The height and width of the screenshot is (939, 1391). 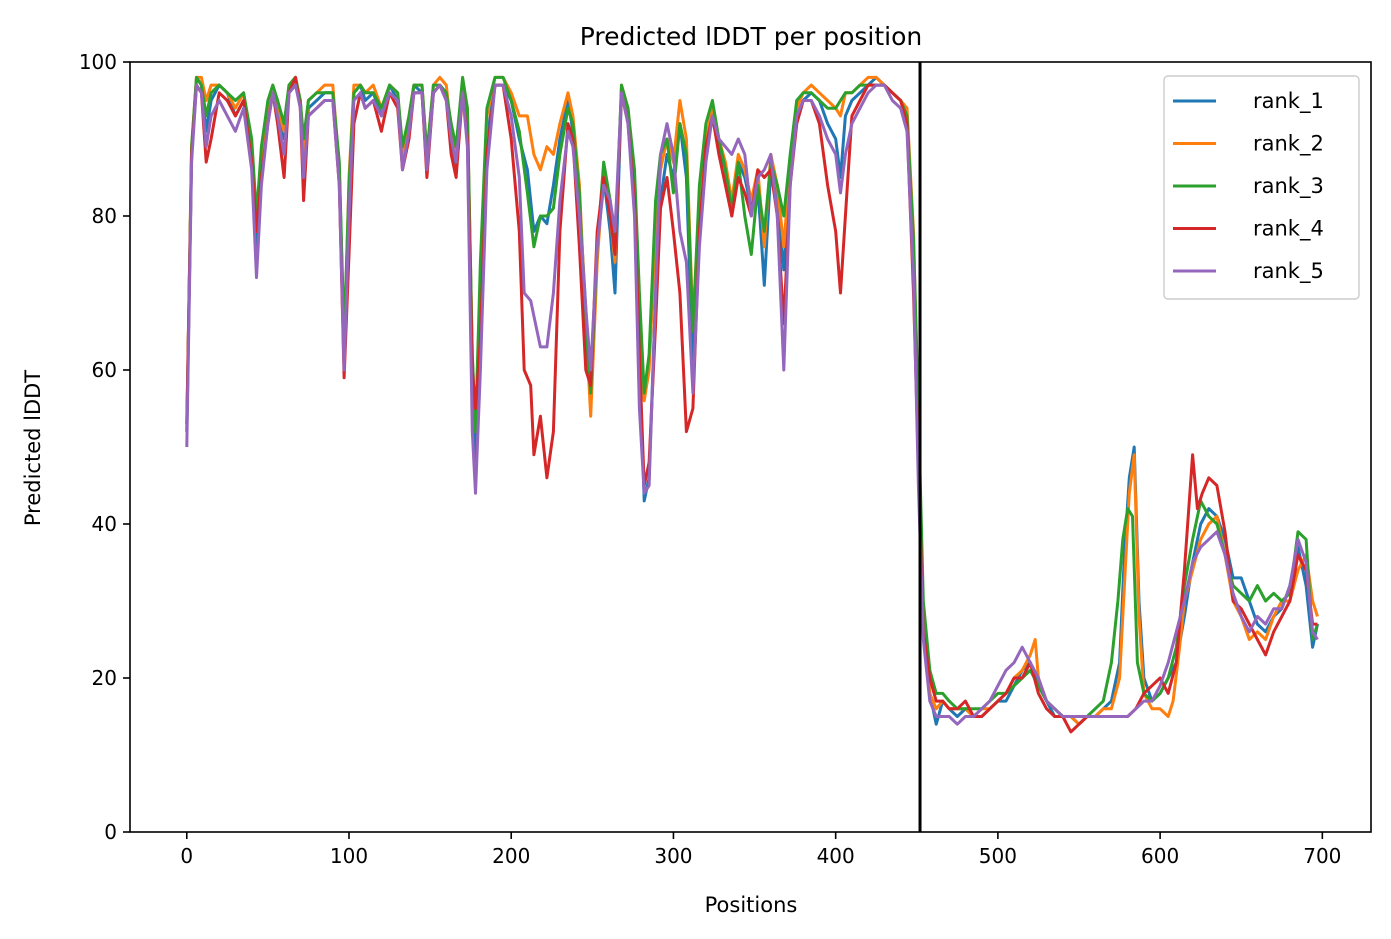 What do you see at coordinates (836, 856) in the screenshot?
I see `x-tick-label: 400` at bounding box center [836, 856].